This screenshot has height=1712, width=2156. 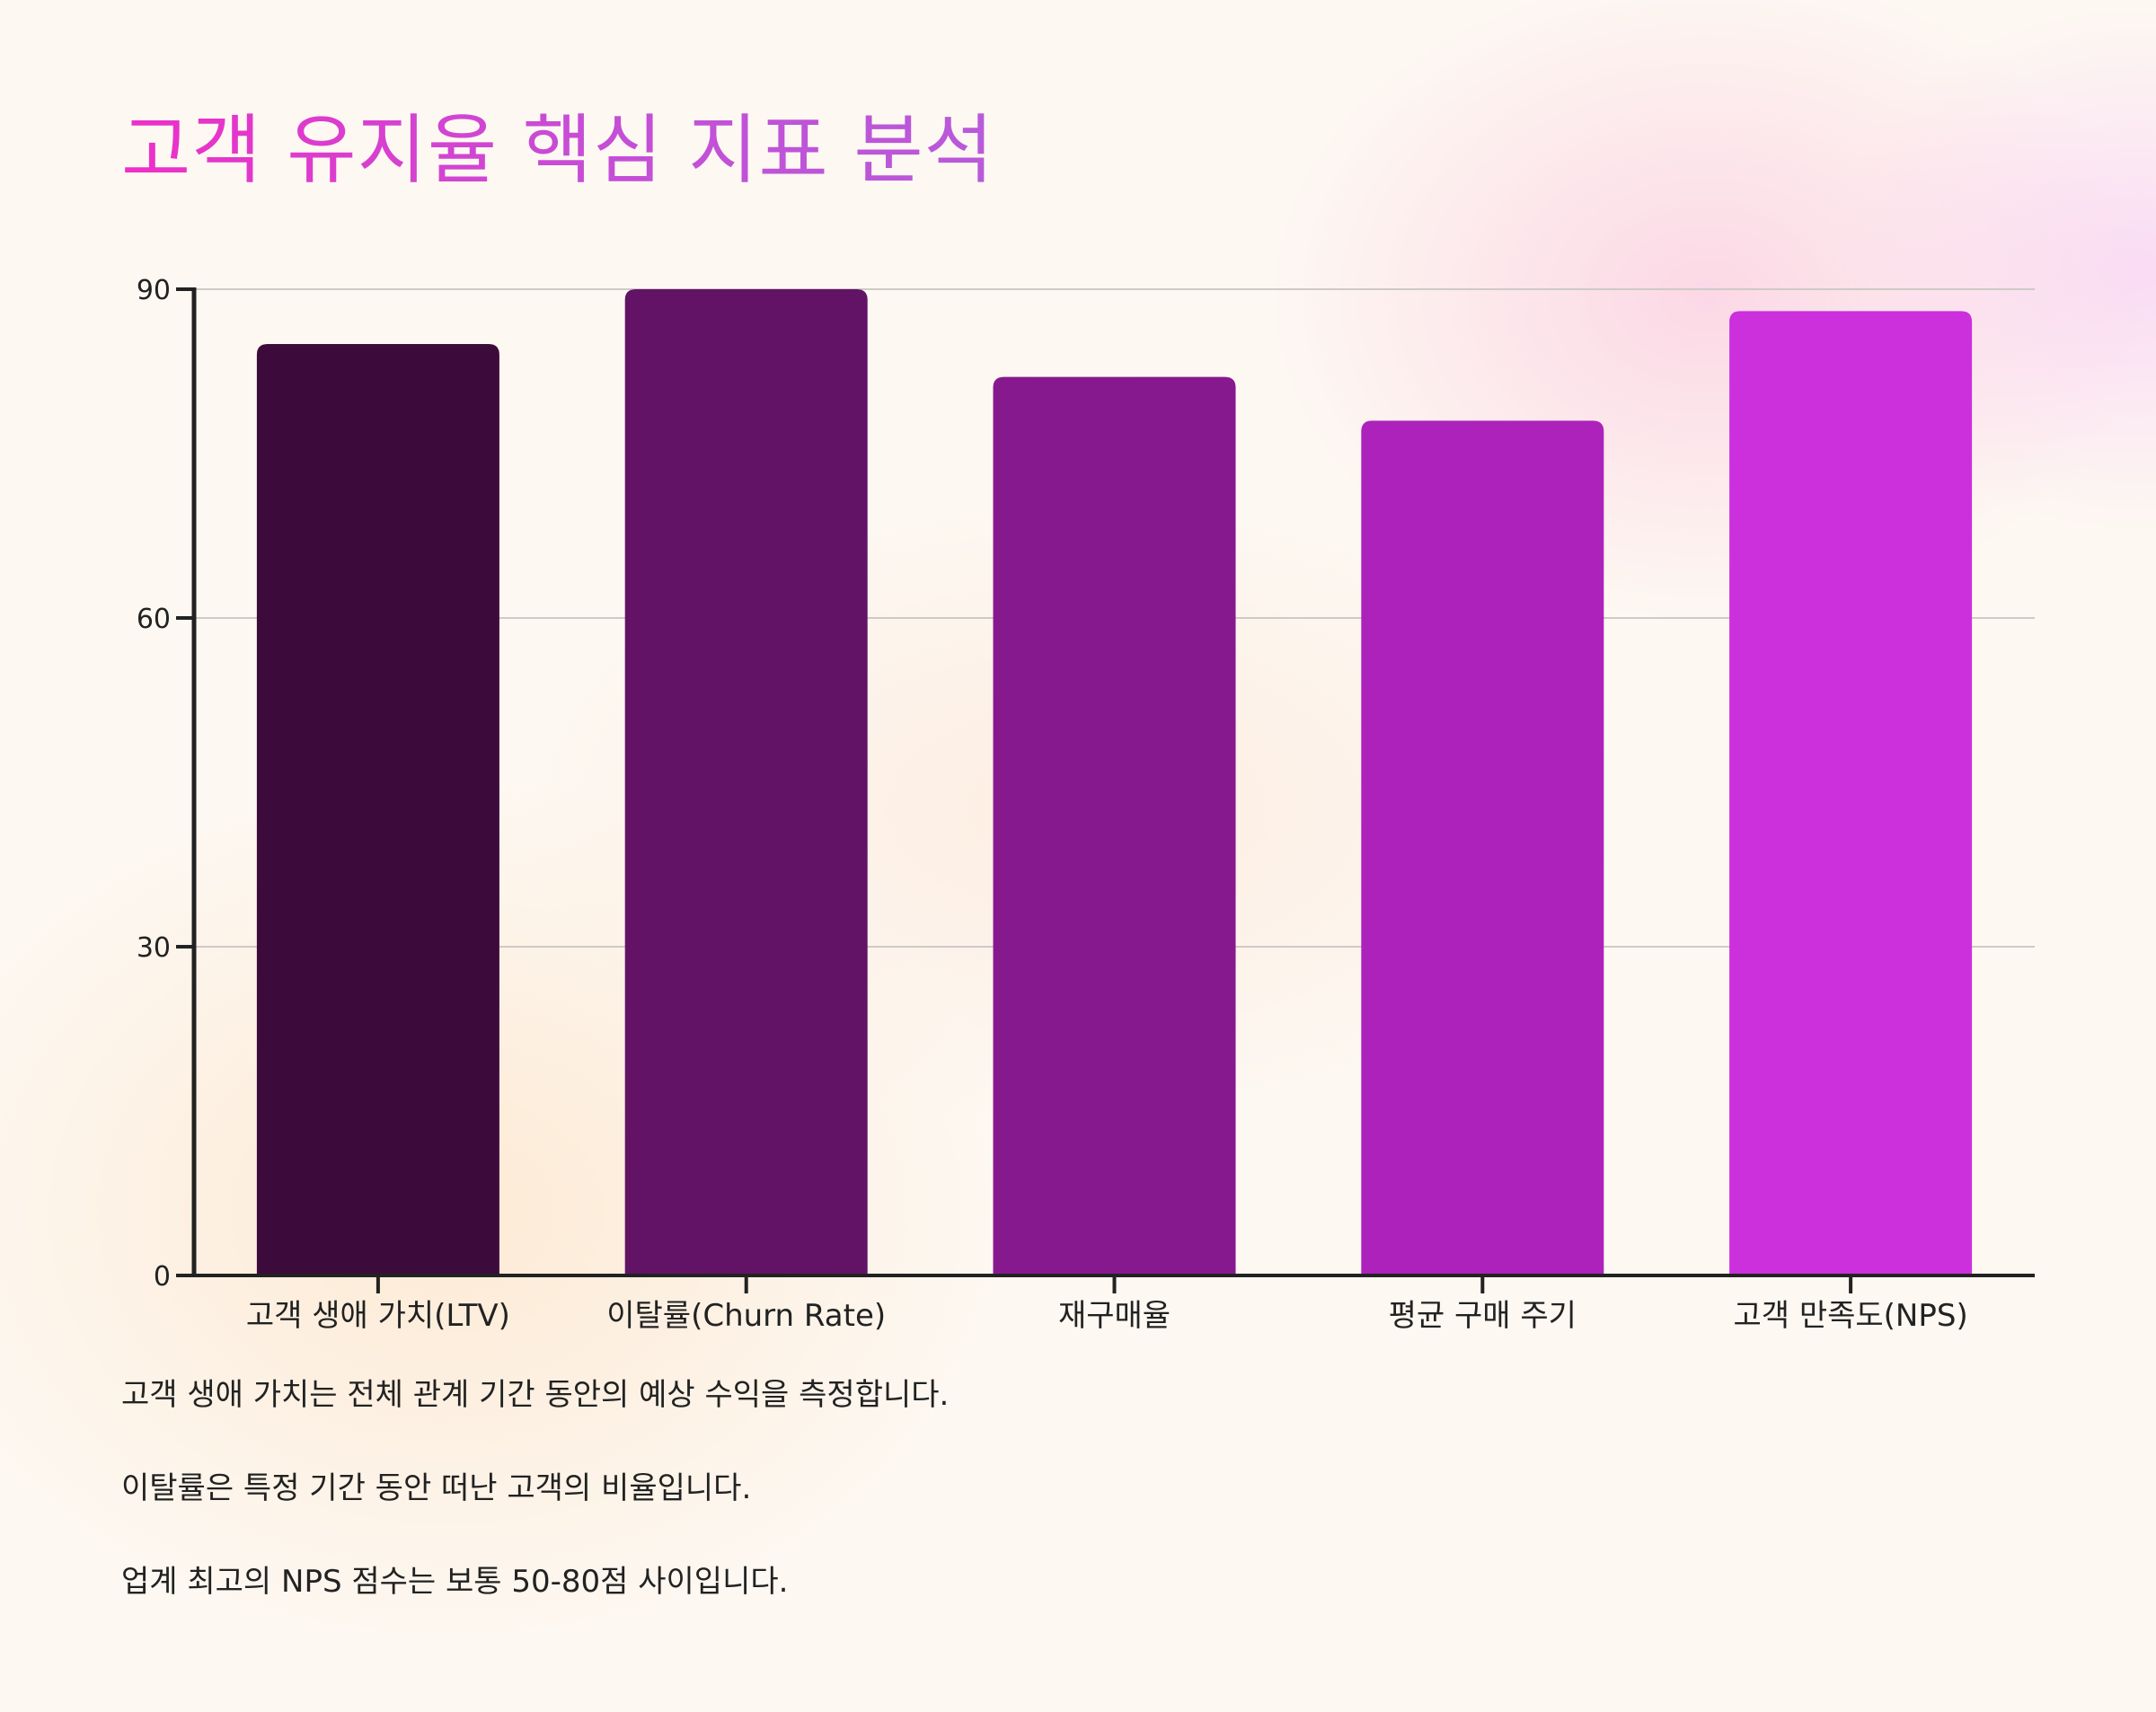 I want to click on x-tick-label: 재구매율, so click(x=1115, y=1316).